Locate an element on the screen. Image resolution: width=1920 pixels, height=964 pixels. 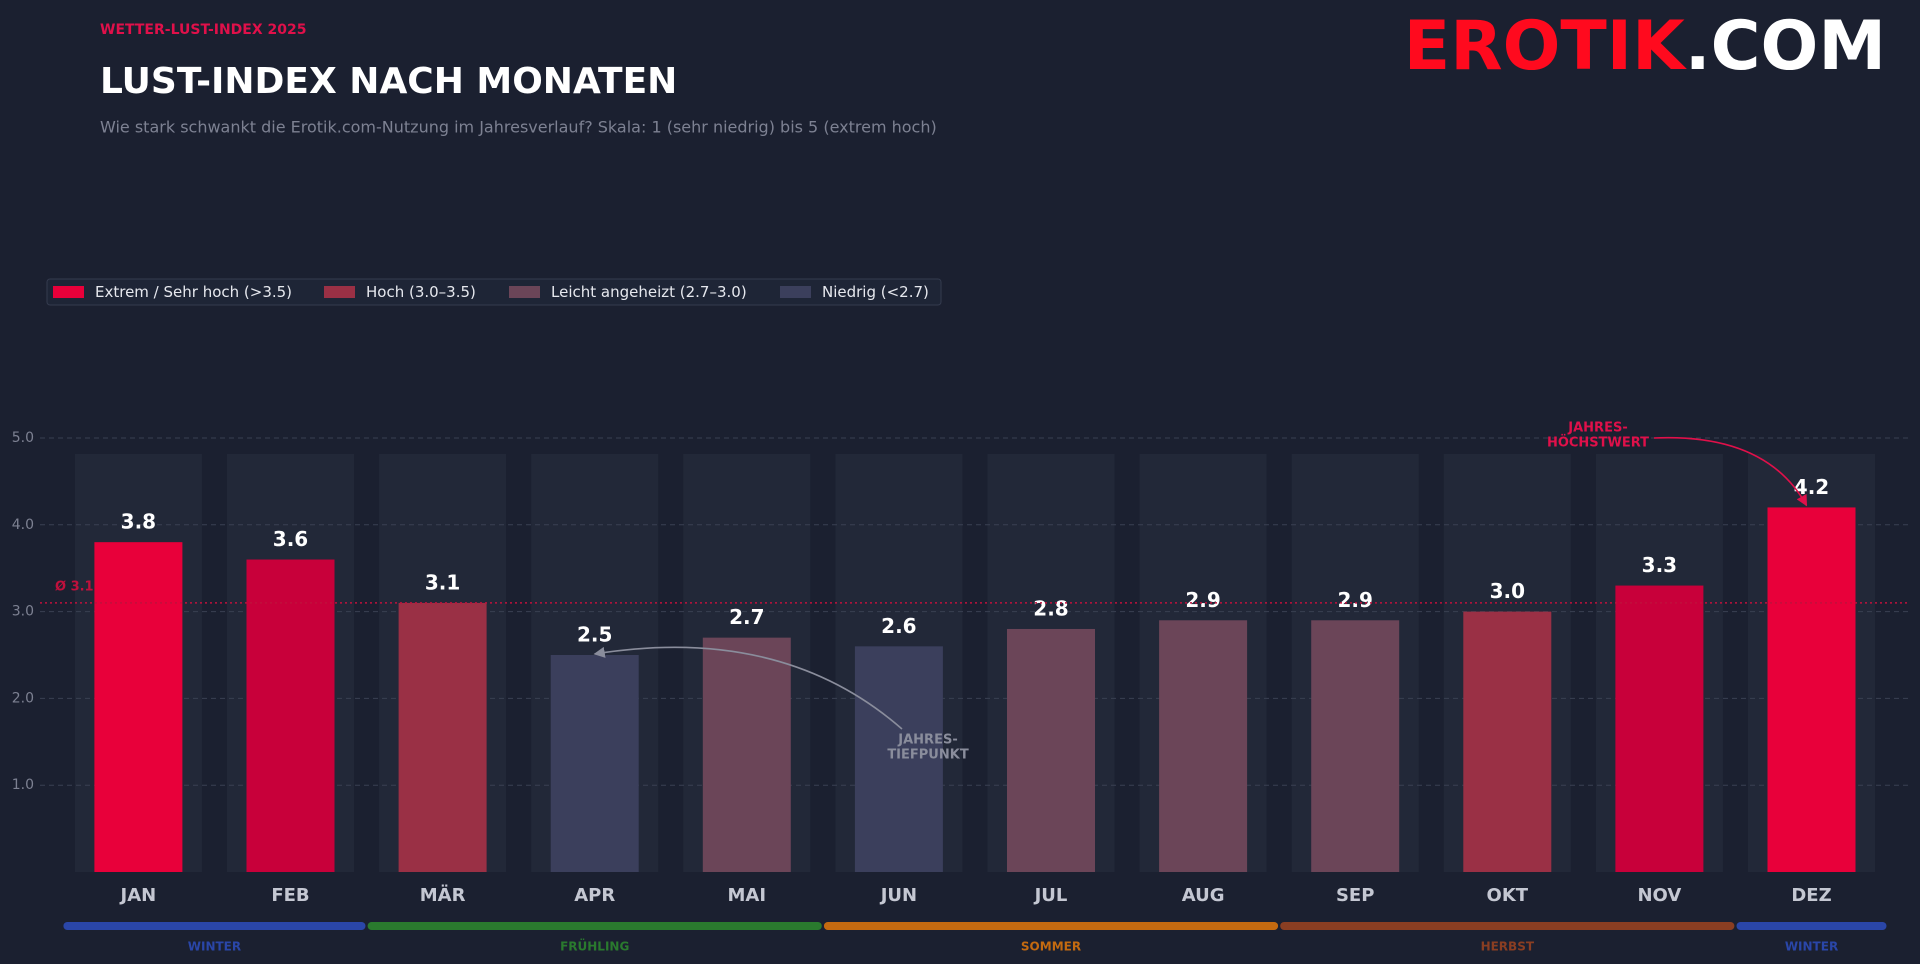
x-tick-label: FEB is located at coordinates (290, 895).